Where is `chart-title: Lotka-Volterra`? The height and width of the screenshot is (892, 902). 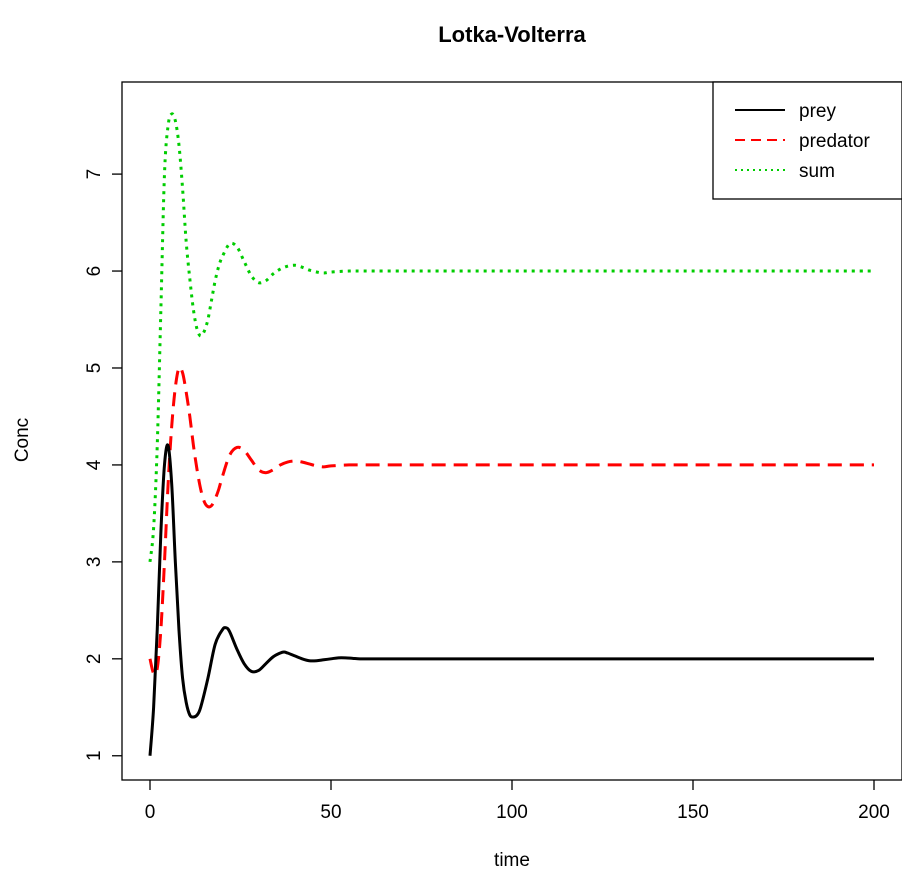
chart-title: Lotka-Volterra is located at coordinates (512, 34).